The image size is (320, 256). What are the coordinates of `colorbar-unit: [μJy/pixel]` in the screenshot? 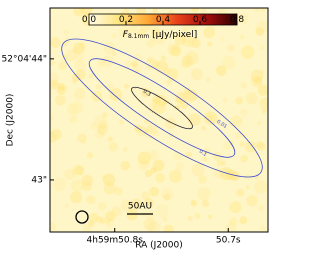 It's located at (174, 35).